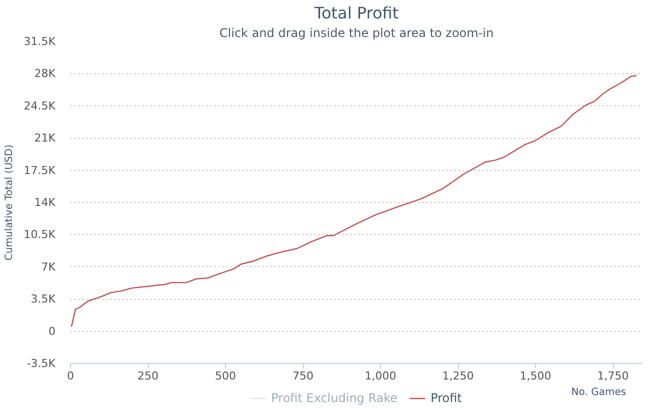 This screenshot has width=661, height=413. What do you see at coordinates (40, 170) in the screenshot?
I see `y-tick-label: 17.5K` at bounding box center [40, 170].